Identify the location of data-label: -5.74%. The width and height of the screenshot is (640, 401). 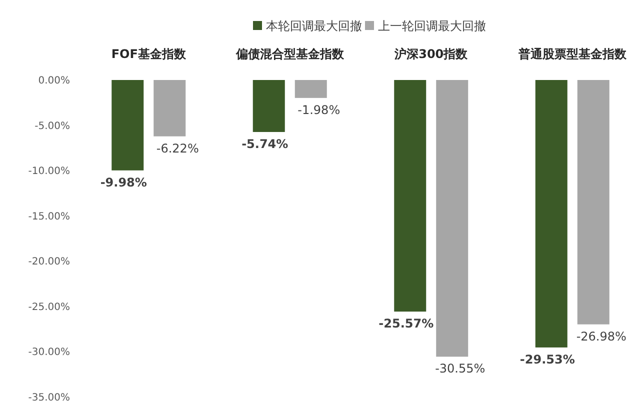
(265, 143).